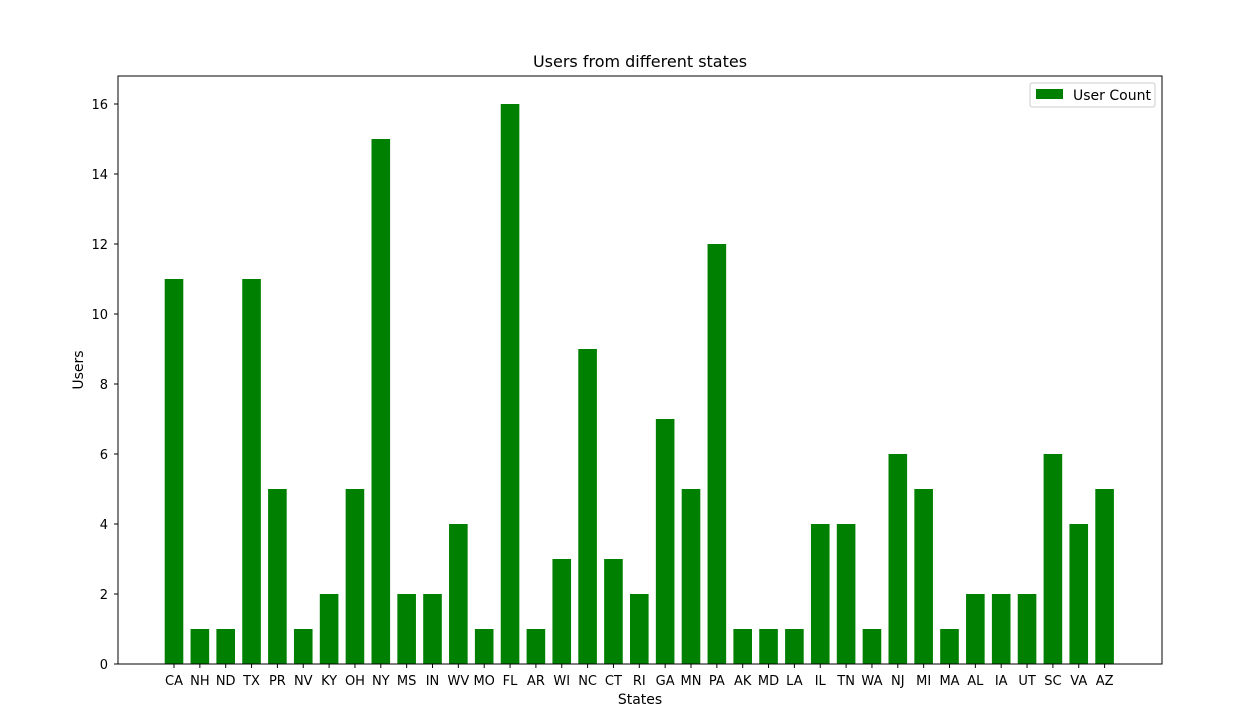  Describe the element at coordinates (510, 384) in the screenshot. I see `bar-fl` at that location.